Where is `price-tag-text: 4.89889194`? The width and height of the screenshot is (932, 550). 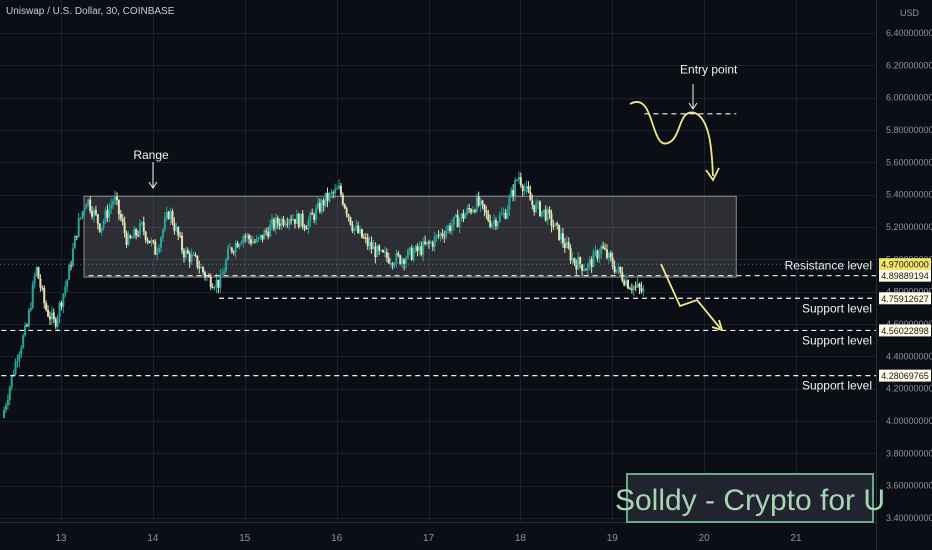 price-tag-text: 4.89889194 is located at coordinates (905, 276).